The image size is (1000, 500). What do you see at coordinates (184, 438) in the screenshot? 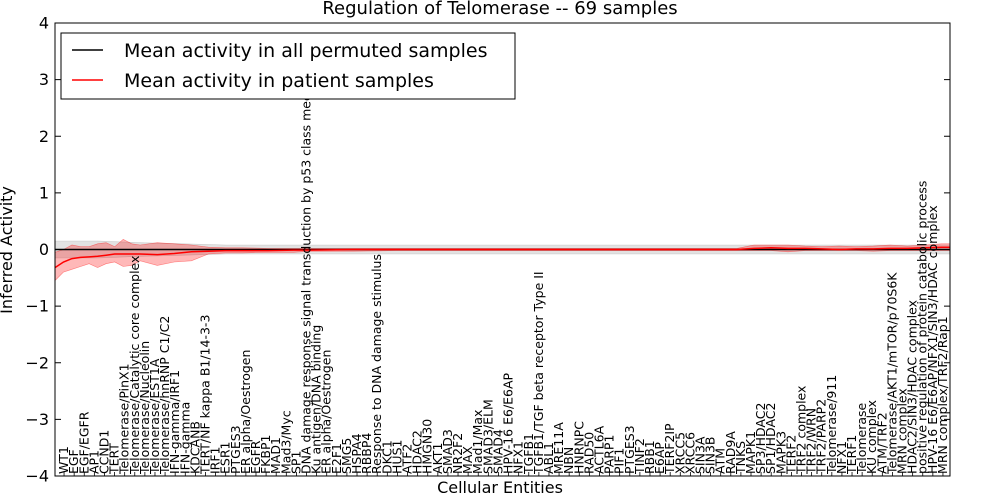
I see `x-tick-label: IFN-gamma` at bounding box center [184, 438].